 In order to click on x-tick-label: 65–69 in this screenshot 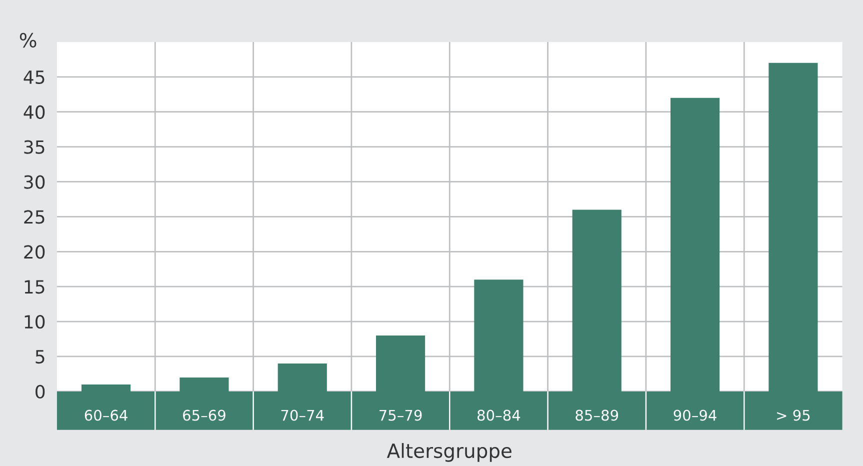, I will do `click(204, 415)`.